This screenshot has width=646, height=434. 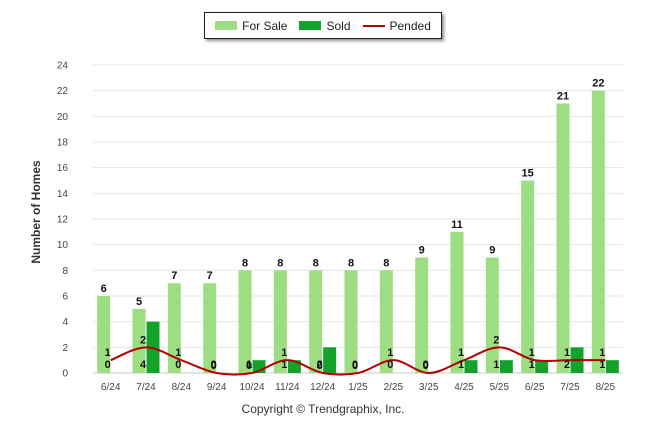 I want to click on data-label-for-sale: 22, so click(x=598, y=84).